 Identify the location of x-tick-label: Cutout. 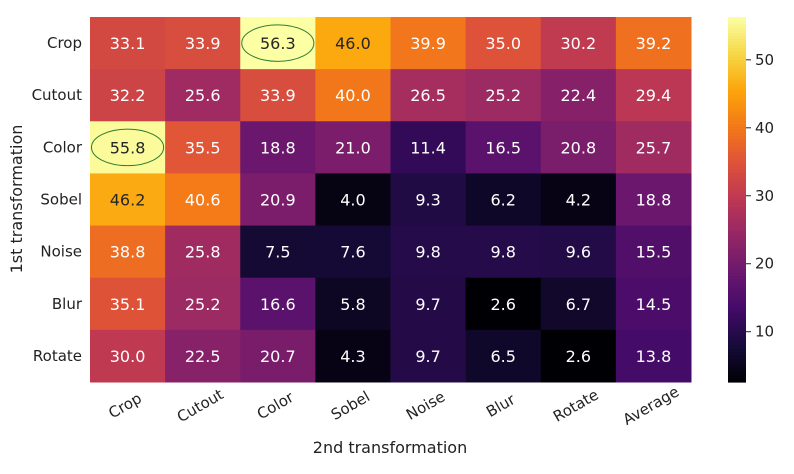
(200, 405).